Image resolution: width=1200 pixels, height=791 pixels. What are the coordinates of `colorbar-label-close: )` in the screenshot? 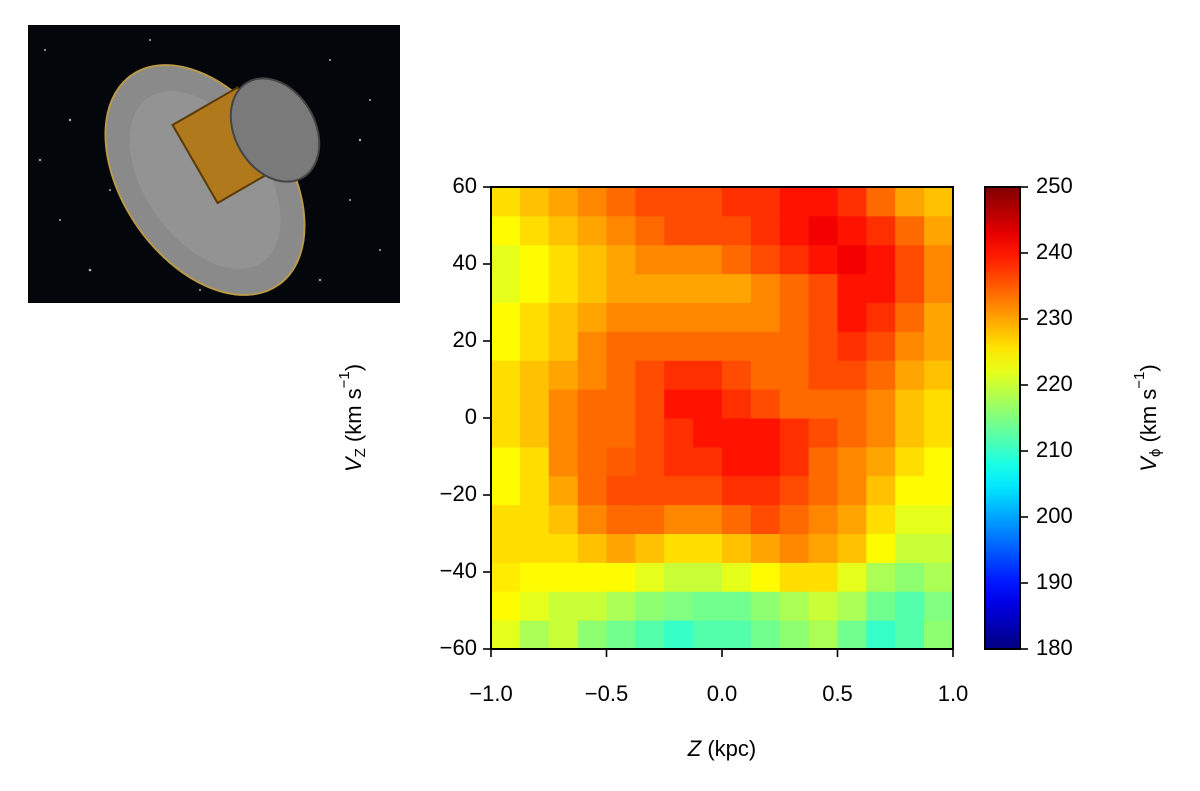 It's located at (1148, 367).